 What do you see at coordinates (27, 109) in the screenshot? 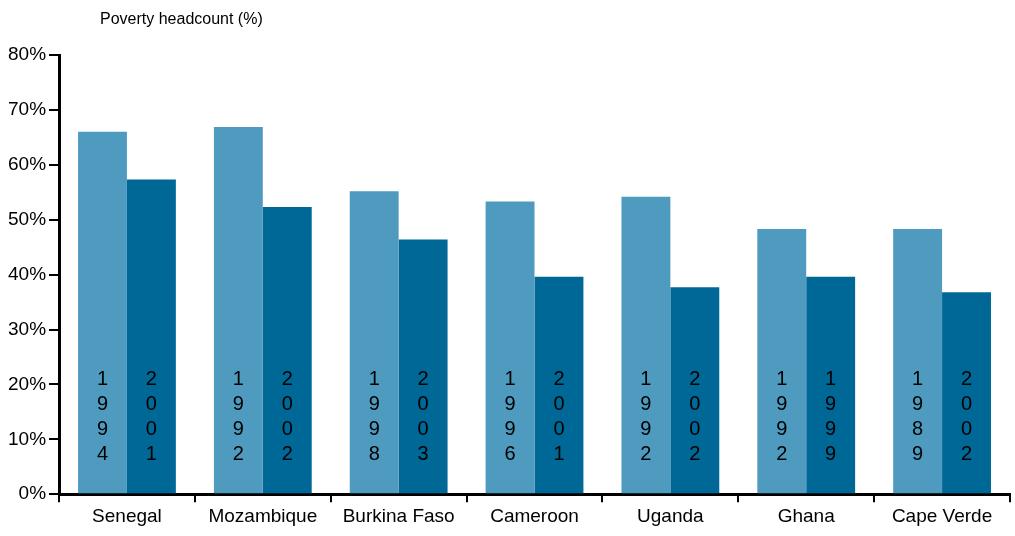
I see `y-tick-label: 70%` at bounding box center [27, 109].